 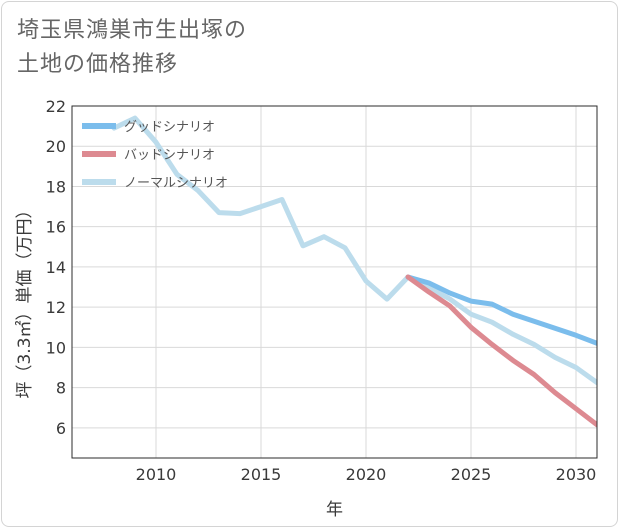 I want to click on y-axis-label: 坪（3.3㎡）単価（万円）, so click(x=25, y=299).